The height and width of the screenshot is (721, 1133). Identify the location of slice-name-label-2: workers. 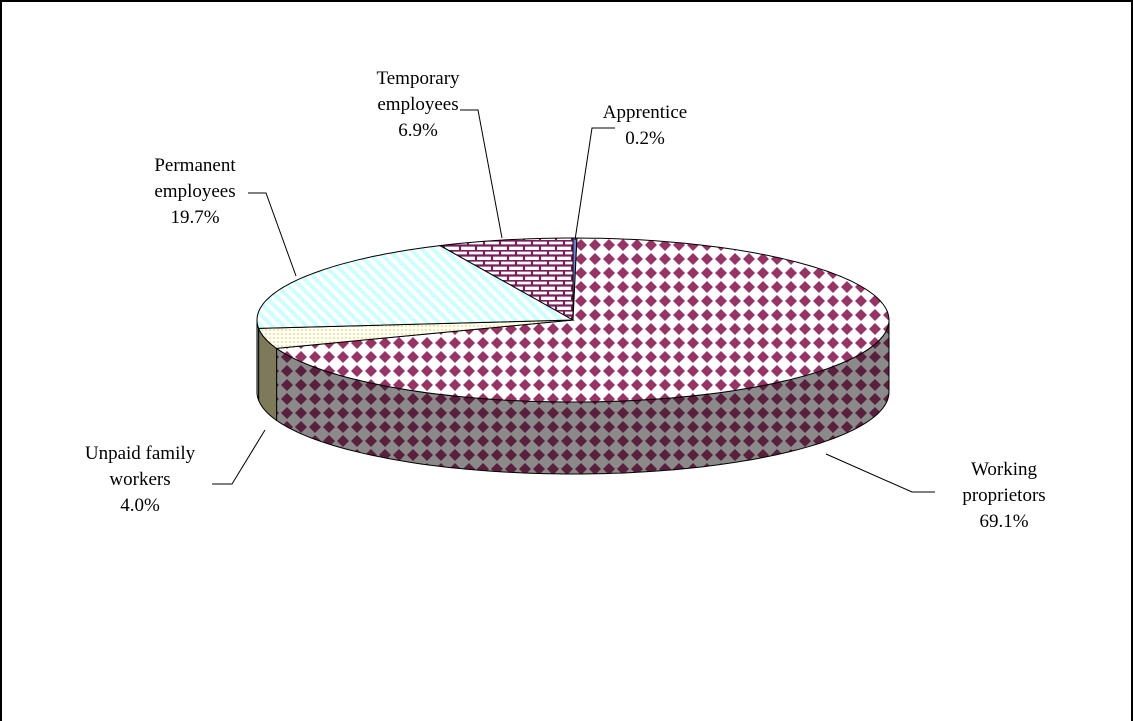
(139, 479).